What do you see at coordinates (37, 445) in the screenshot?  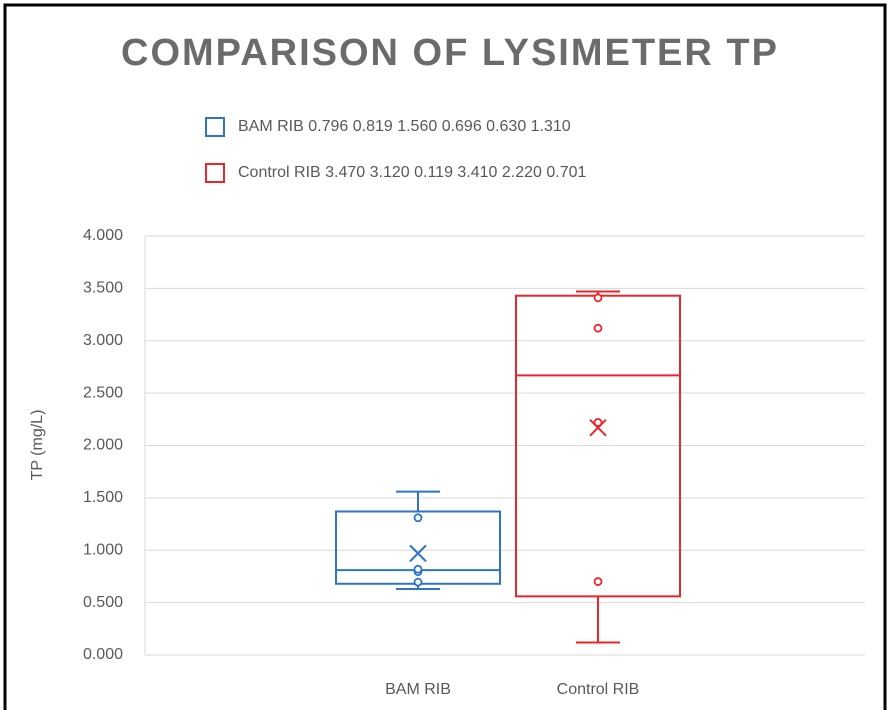 I see `y-axis-label: TP (mg/L)` at bounding box center [37, 445].